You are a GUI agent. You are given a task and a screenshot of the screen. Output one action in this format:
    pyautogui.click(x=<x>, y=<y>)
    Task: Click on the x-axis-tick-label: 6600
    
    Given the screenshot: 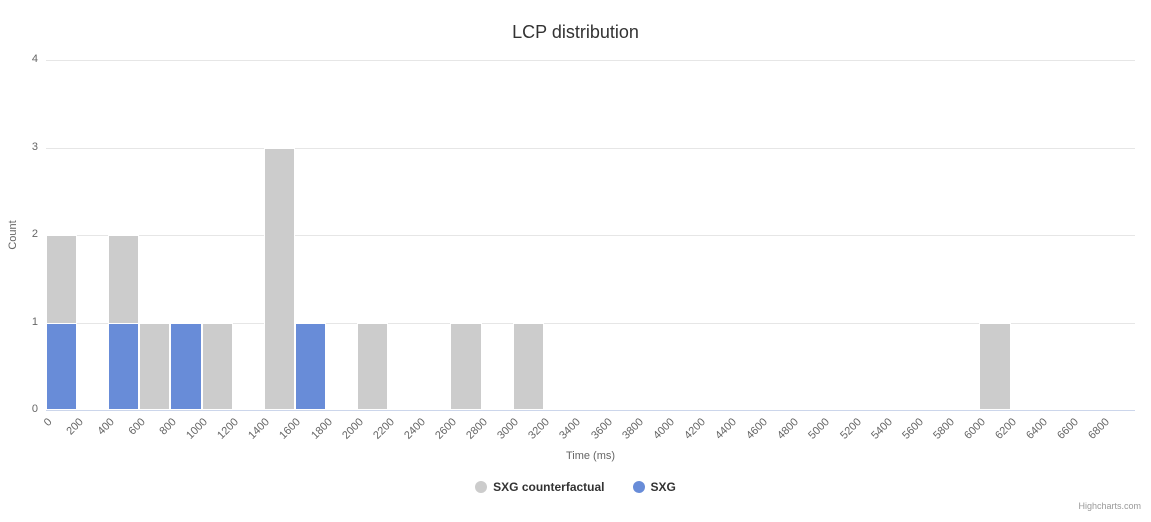 What is the action you would take?
    pyautogui.click(x=1068, y=429)
    